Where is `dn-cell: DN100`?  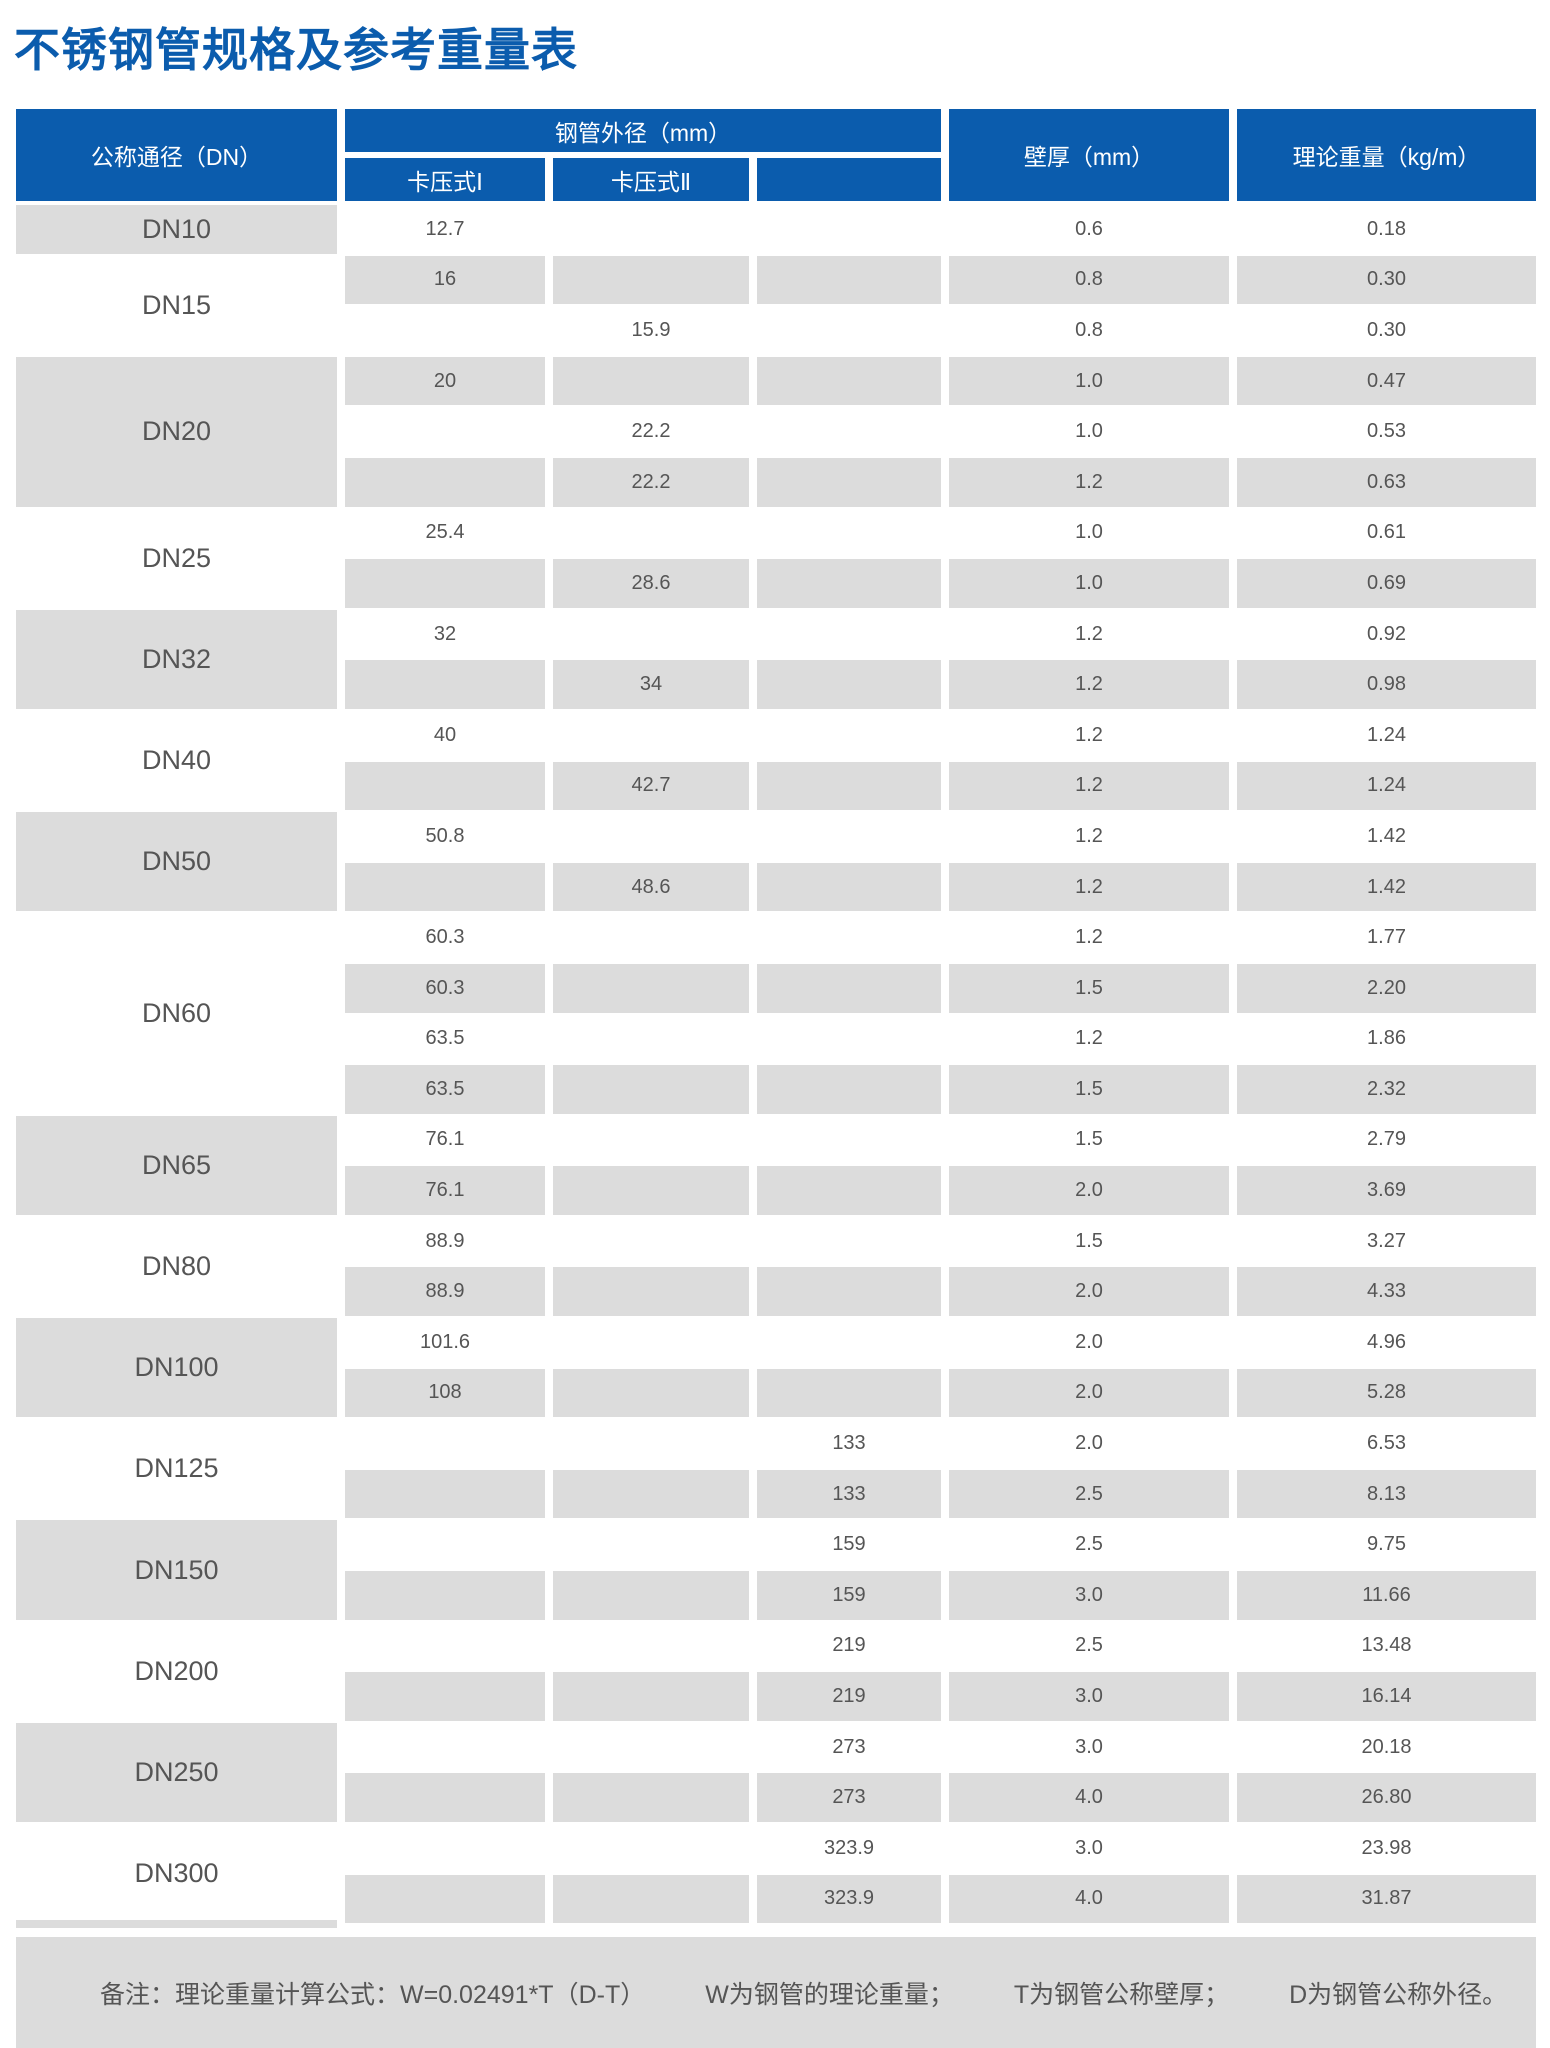
dn-cell: DN100 is located at coordinates (176, 1368).